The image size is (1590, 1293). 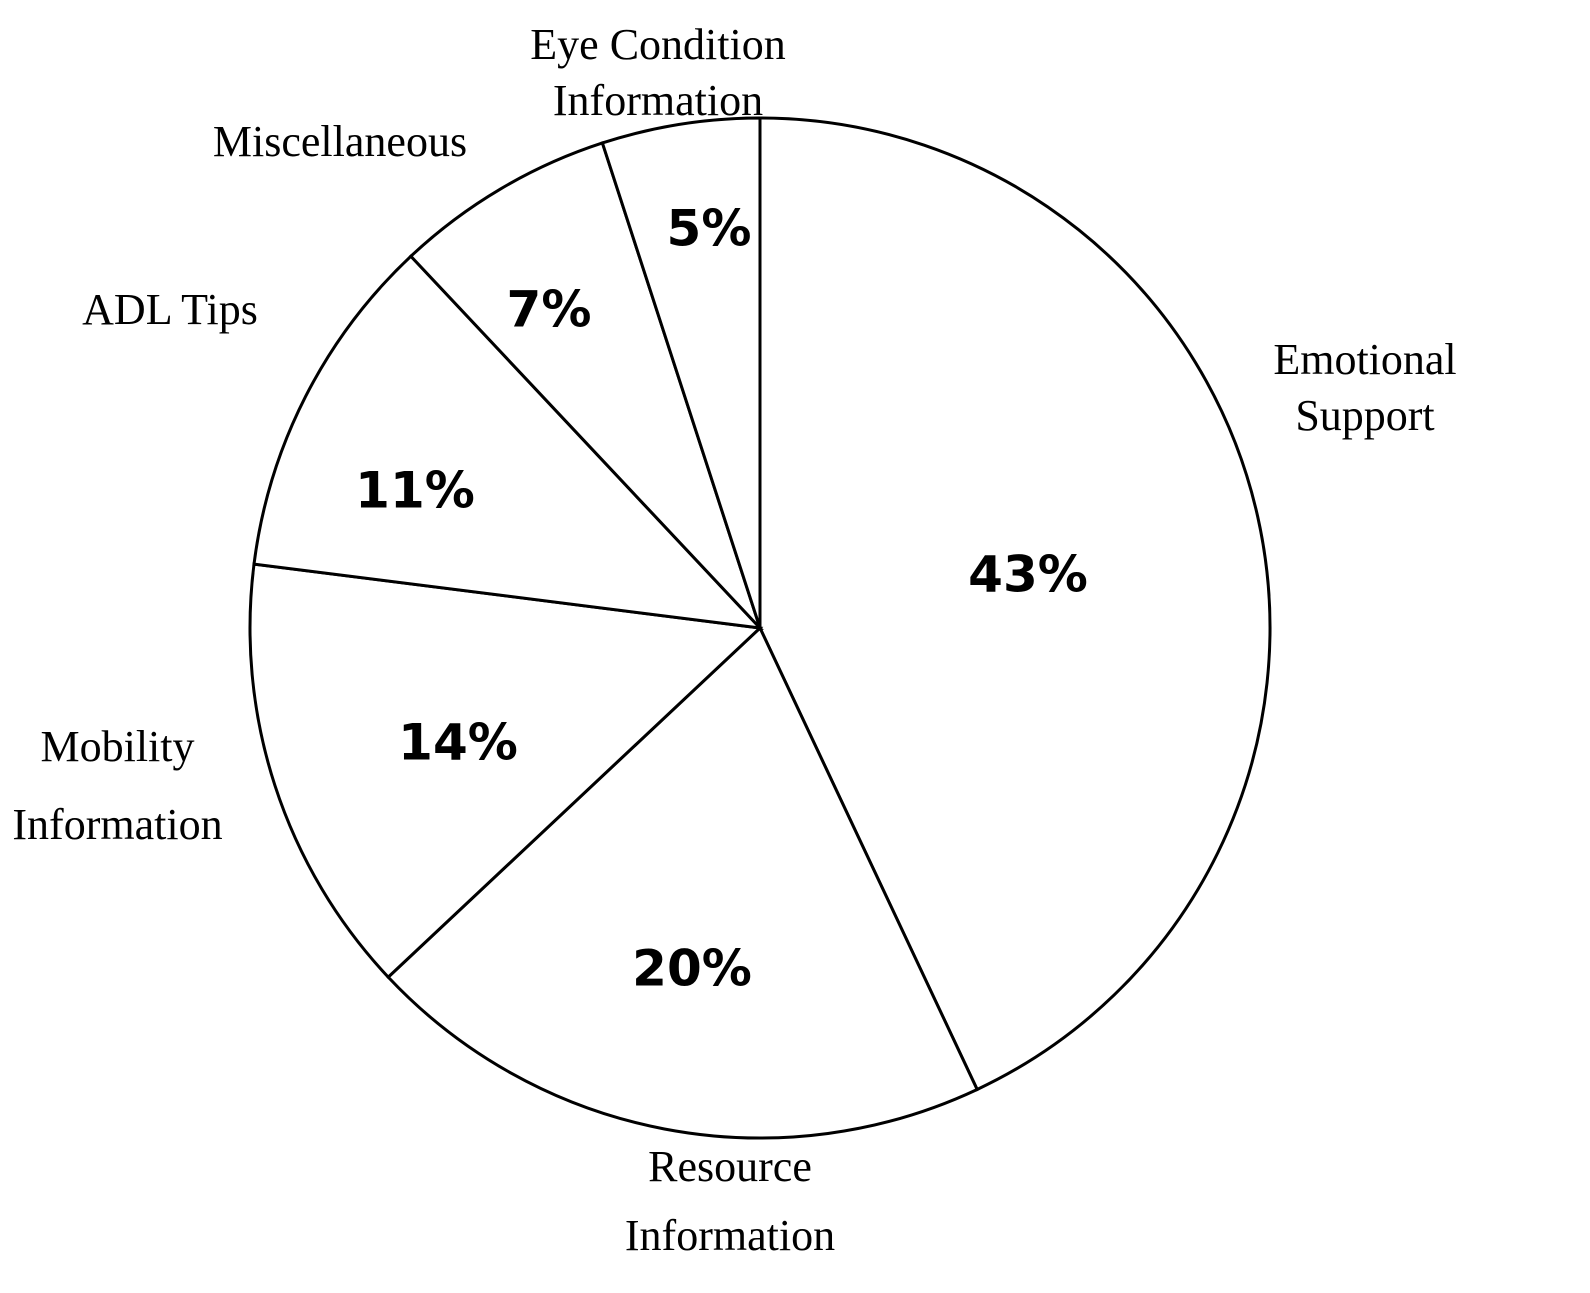 What do you see at coordinates (458, 743) in the screenshot?
I see `data-label: 14%` at bounding box center [458, 743].